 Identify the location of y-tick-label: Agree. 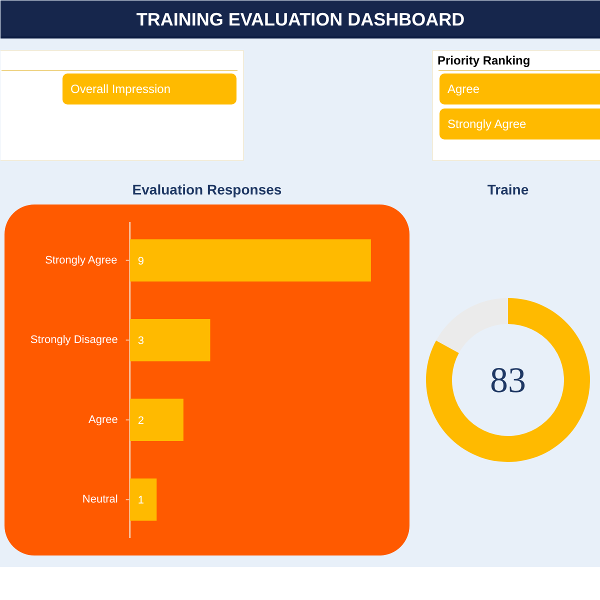
(103, 420).